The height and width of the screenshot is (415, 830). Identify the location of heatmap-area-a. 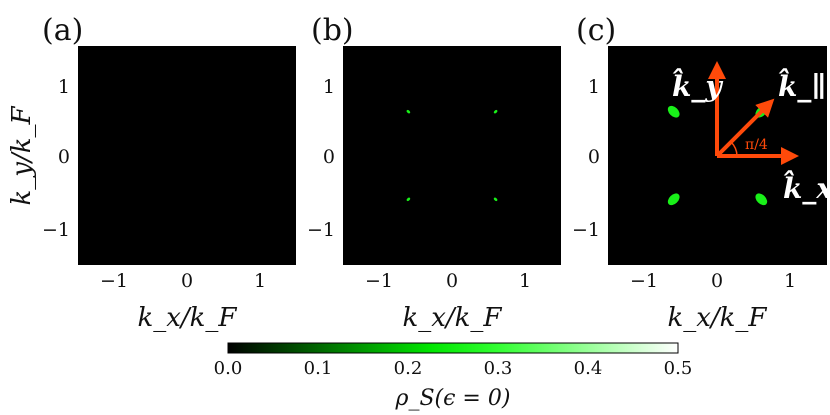
(187, 155).